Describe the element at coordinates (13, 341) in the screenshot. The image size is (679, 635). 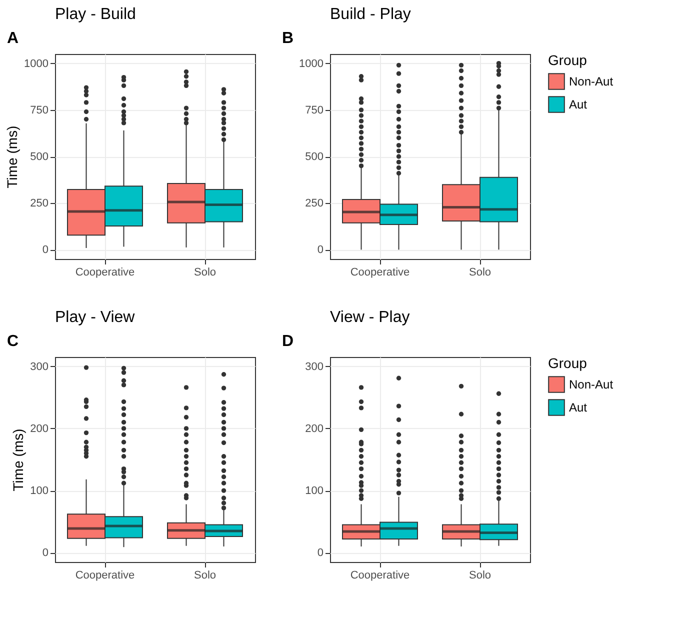
I see `text: C` at that location.